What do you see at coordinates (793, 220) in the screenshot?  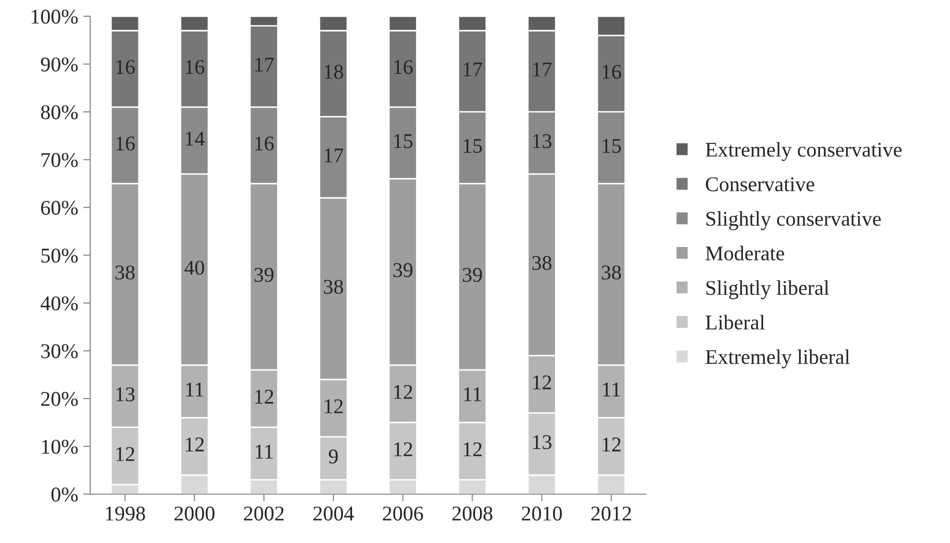 I see `legend-label: Slightly conservative` at bounding box center [793, 220].